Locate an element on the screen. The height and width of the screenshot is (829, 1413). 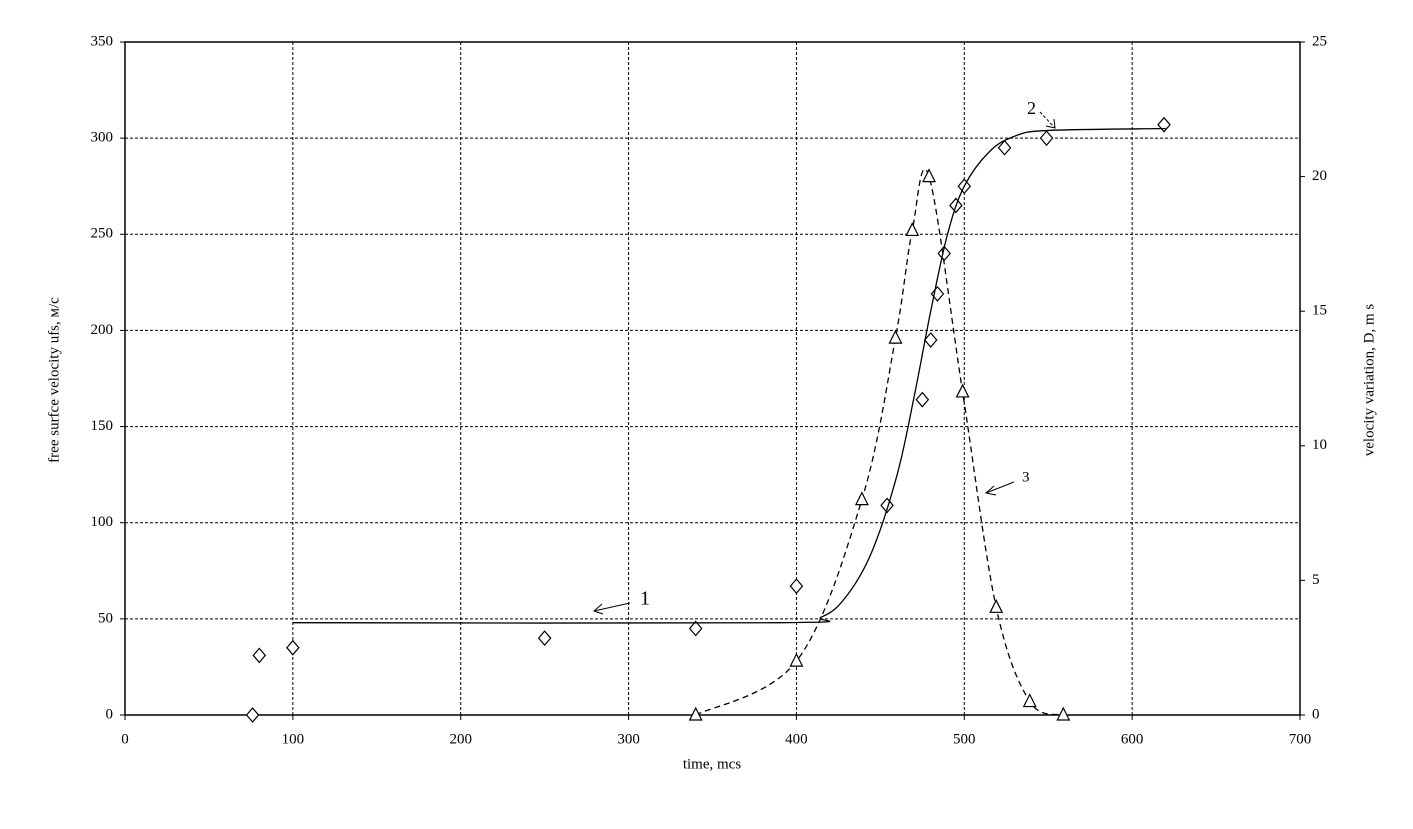
x-tick-label: 400 is located at coordinates (796, 739).